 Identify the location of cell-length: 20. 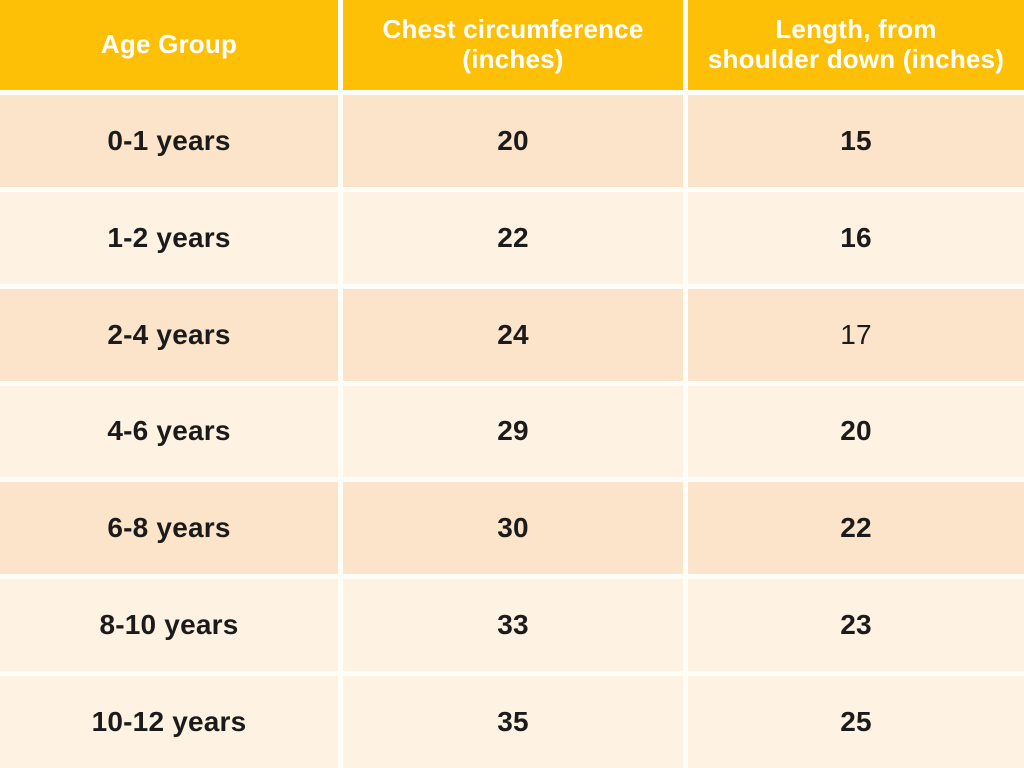
(856, 431).